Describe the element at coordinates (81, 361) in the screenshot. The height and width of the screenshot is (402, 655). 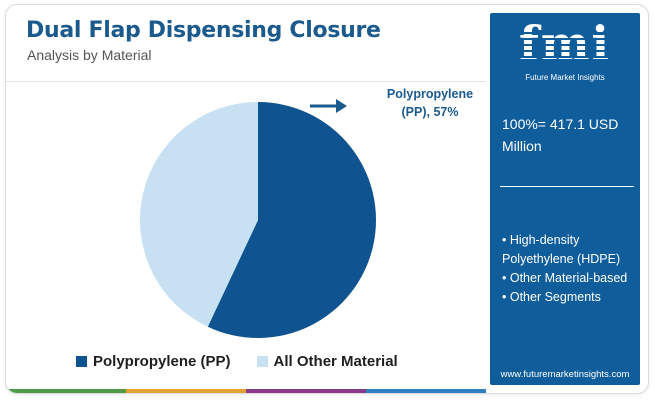
I see `legend-swatch-polypropylene` at that location.